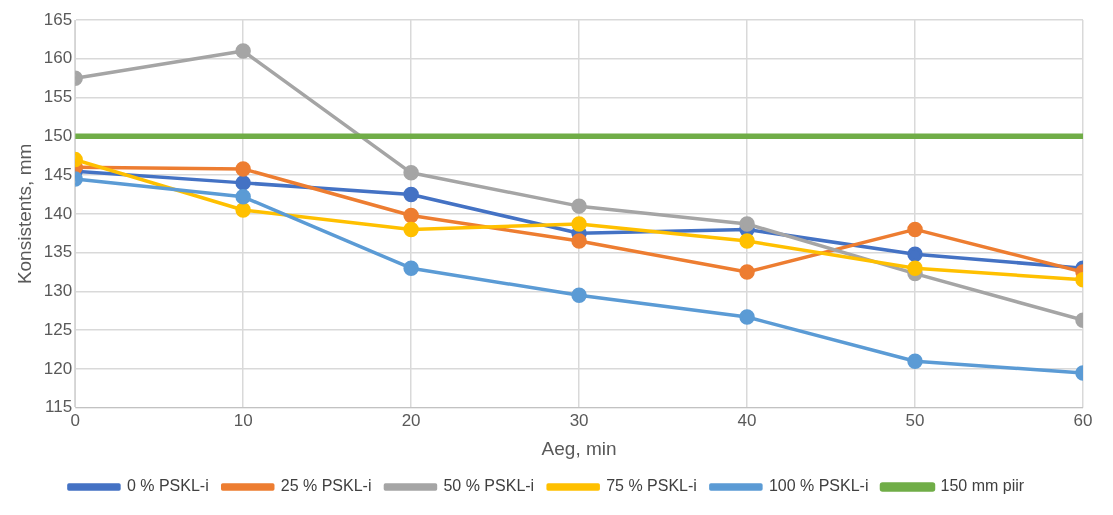 The image size is (1113, 515). What do you see at coordinates (651, 486) in the screenshot?
I see `legend-label: 75 % PSKL-i` at bounding box center [651, 486].